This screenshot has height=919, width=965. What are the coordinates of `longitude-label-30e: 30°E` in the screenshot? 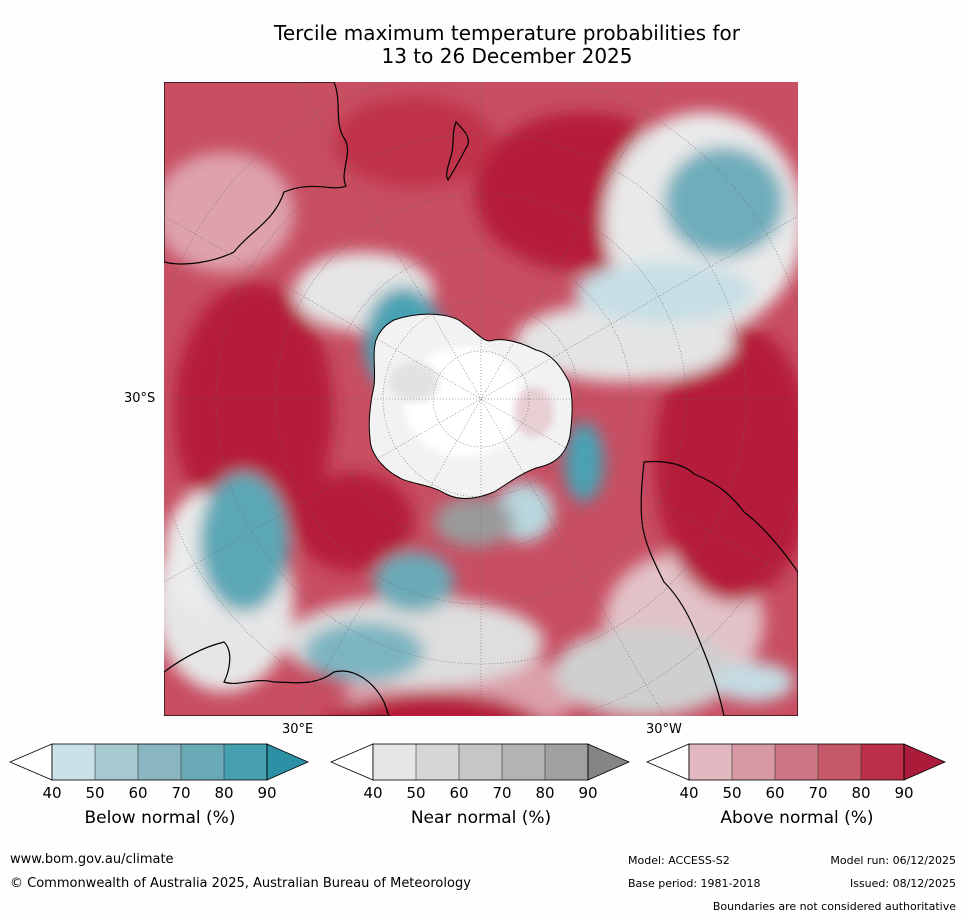 It's located at (298, 729).